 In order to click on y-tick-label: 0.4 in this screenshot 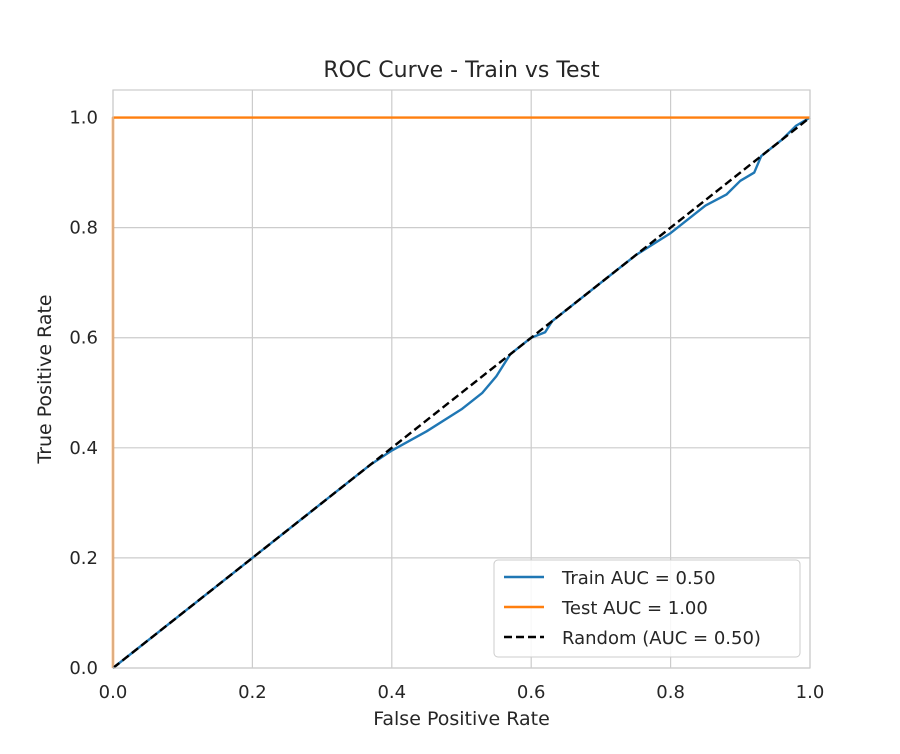, I will do `click(83, 448)`.